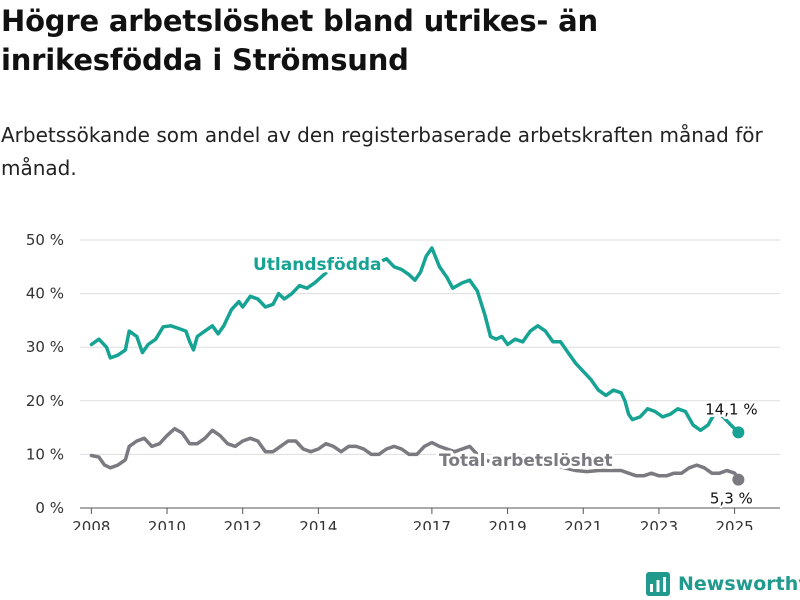  I want to click on x-tick-label: 2008, so click(91, 524).